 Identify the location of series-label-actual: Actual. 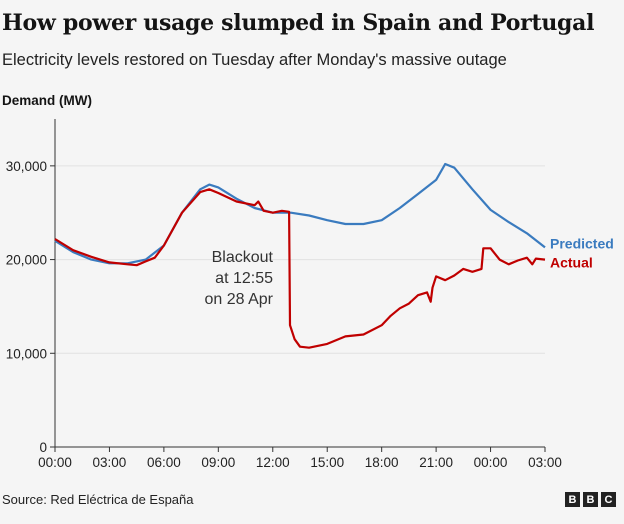
(571, 263).